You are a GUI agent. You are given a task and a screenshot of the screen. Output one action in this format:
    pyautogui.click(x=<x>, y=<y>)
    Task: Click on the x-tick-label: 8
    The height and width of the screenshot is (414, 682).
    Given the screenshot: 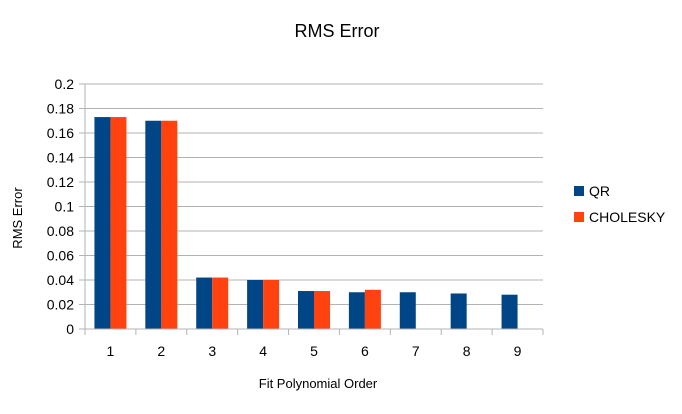 What is the action you would take?
    pyautogui.click(x=467, y=351)
    